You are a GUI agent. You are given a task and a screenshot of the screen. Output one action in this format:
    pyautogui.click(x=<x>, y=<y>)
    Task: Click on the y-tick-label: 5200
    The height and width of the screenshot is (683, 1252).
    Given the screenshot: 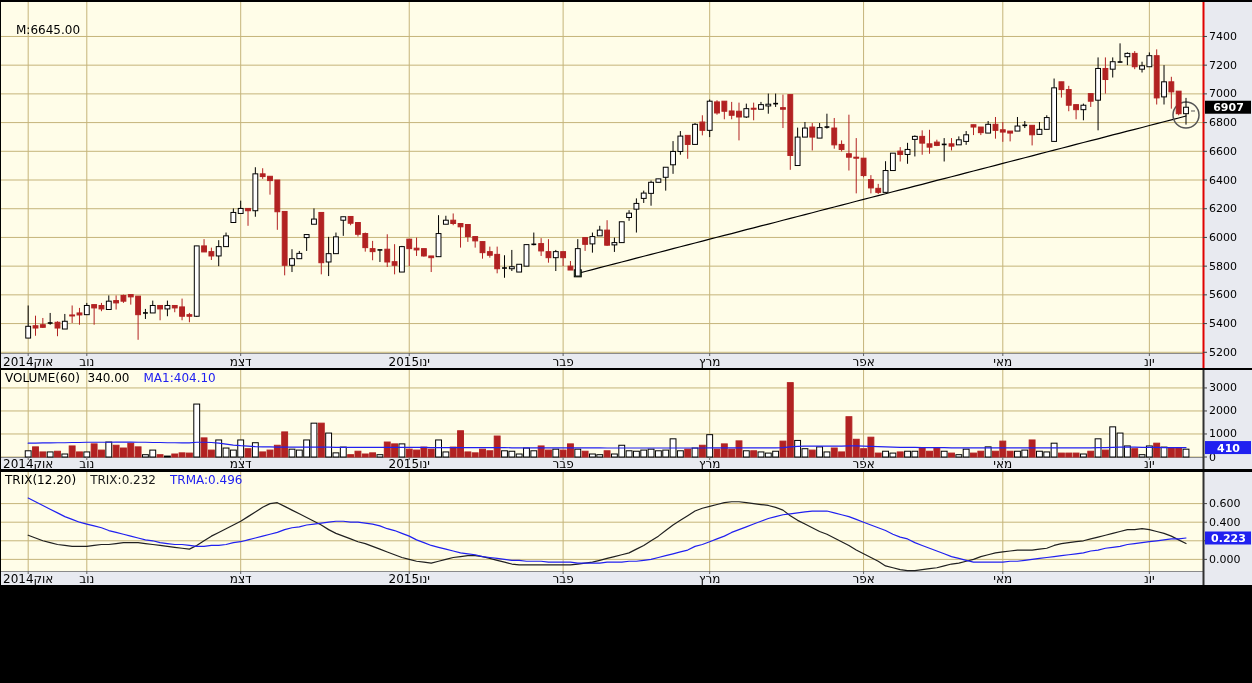 What is the action you would take?
    pyautogui.click(x=1223, y=352)
    